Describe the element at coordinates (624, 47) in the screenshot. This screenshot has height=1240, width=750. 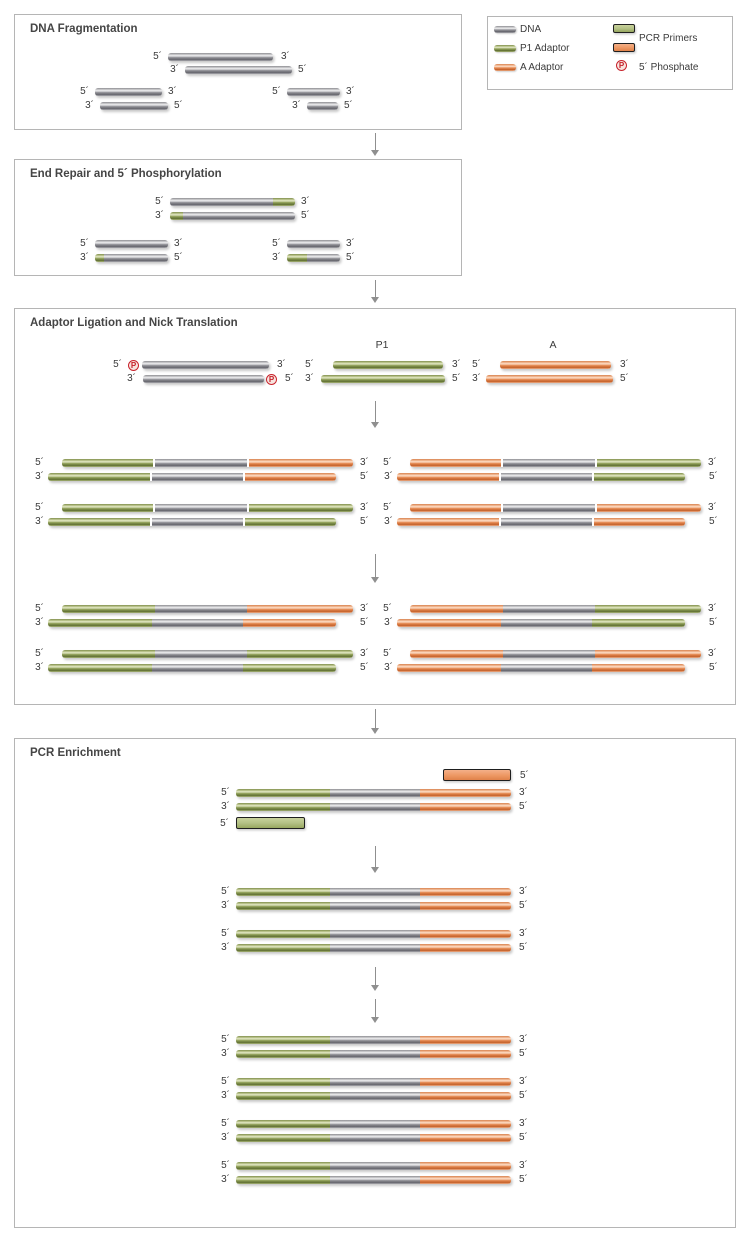
I see `legend-primer-a-icon` at that location.